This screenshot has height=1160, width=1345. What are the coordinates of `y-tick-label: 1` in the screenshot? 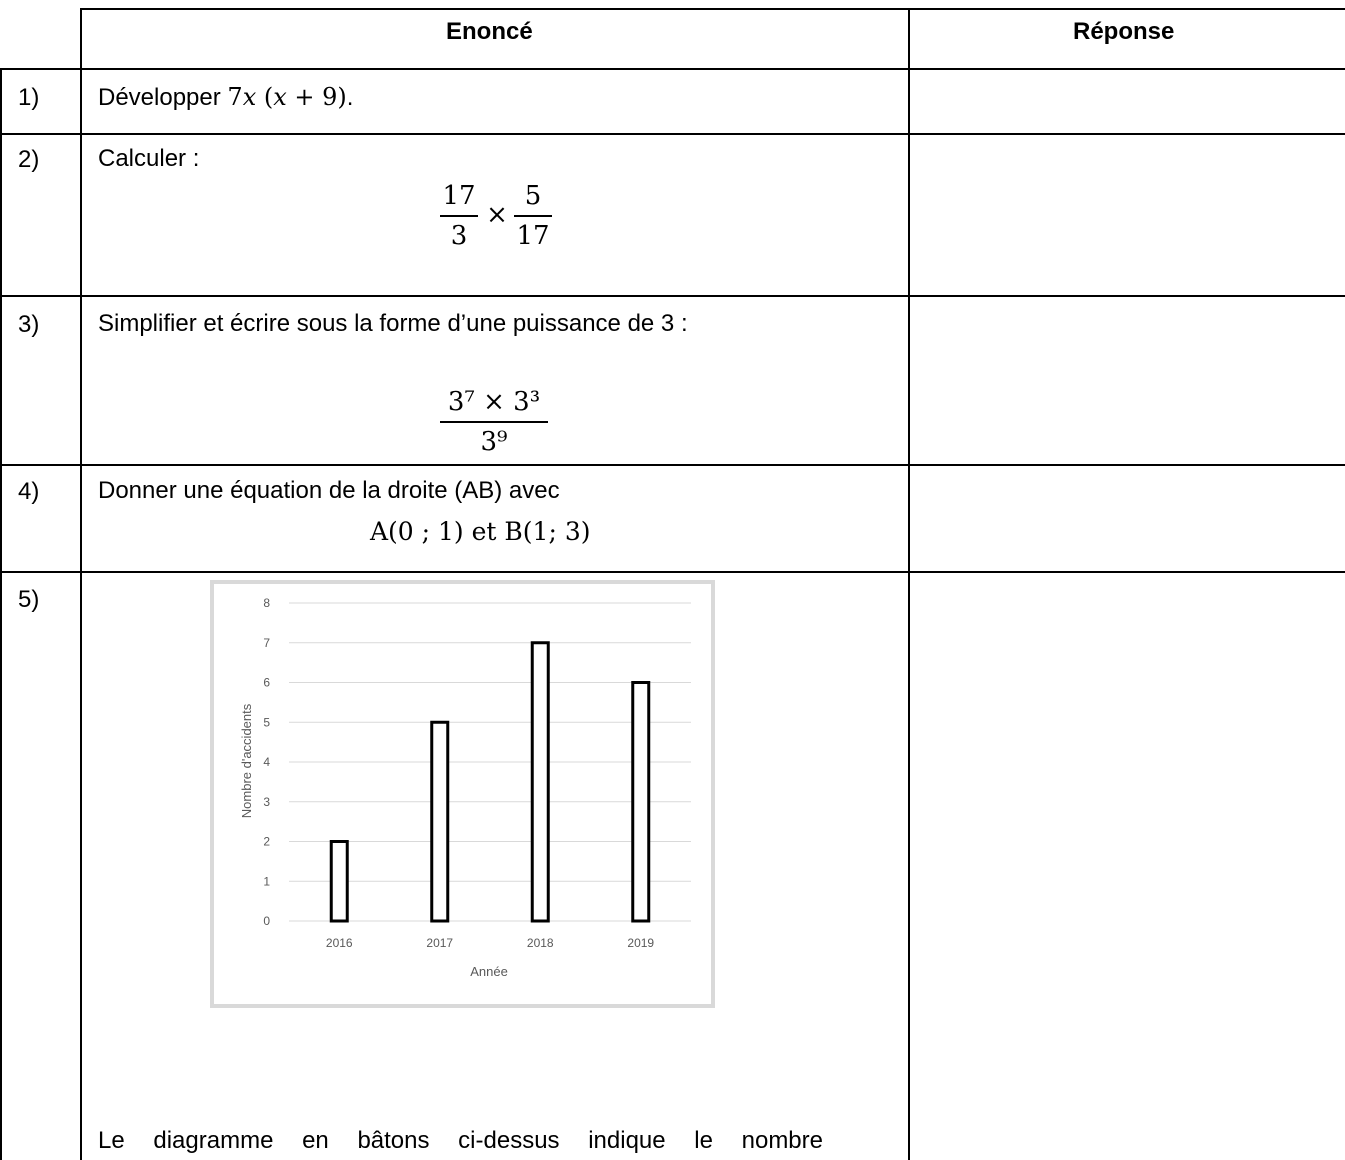 It's located at (266, 881).